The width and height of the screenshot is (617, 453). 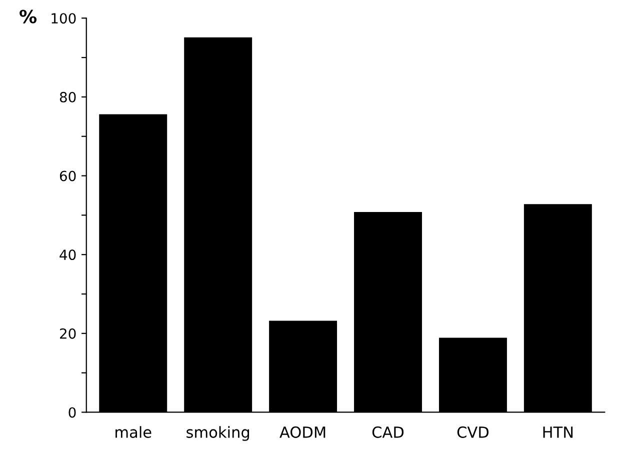 I want to click on y-tick-label: 80, so click(x=68, y=97).